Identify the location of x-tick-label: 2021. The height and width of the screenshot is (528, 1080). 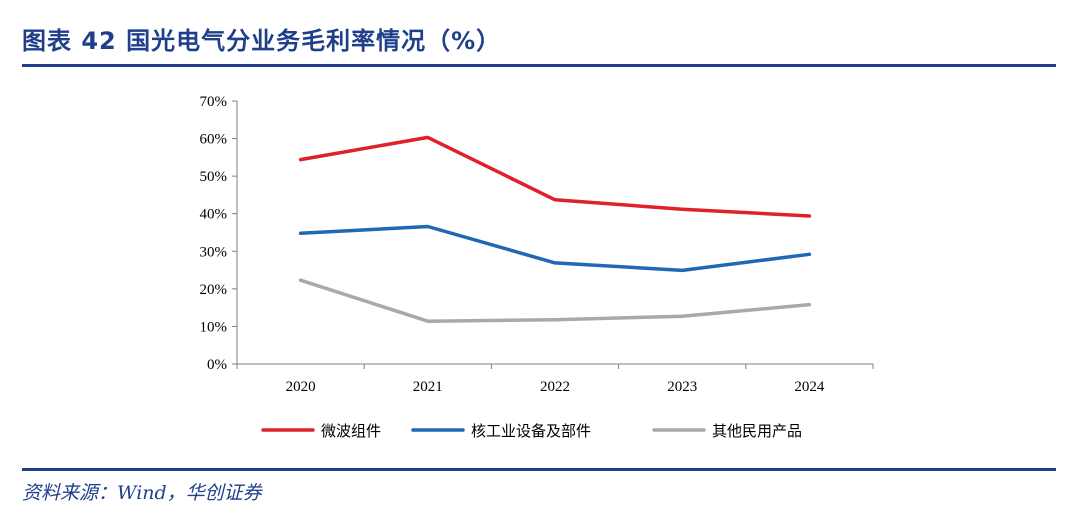
(428, 387).